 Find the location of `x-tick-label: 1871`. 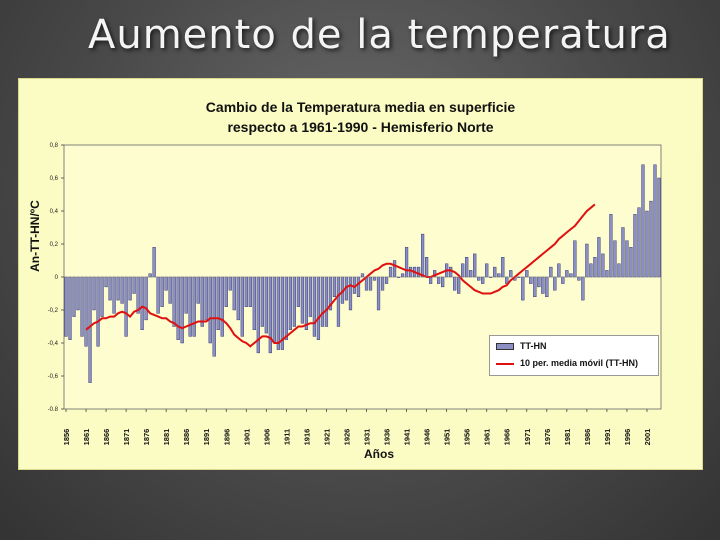

x-tick-label: 1871 is located at coordinates (126, 437).